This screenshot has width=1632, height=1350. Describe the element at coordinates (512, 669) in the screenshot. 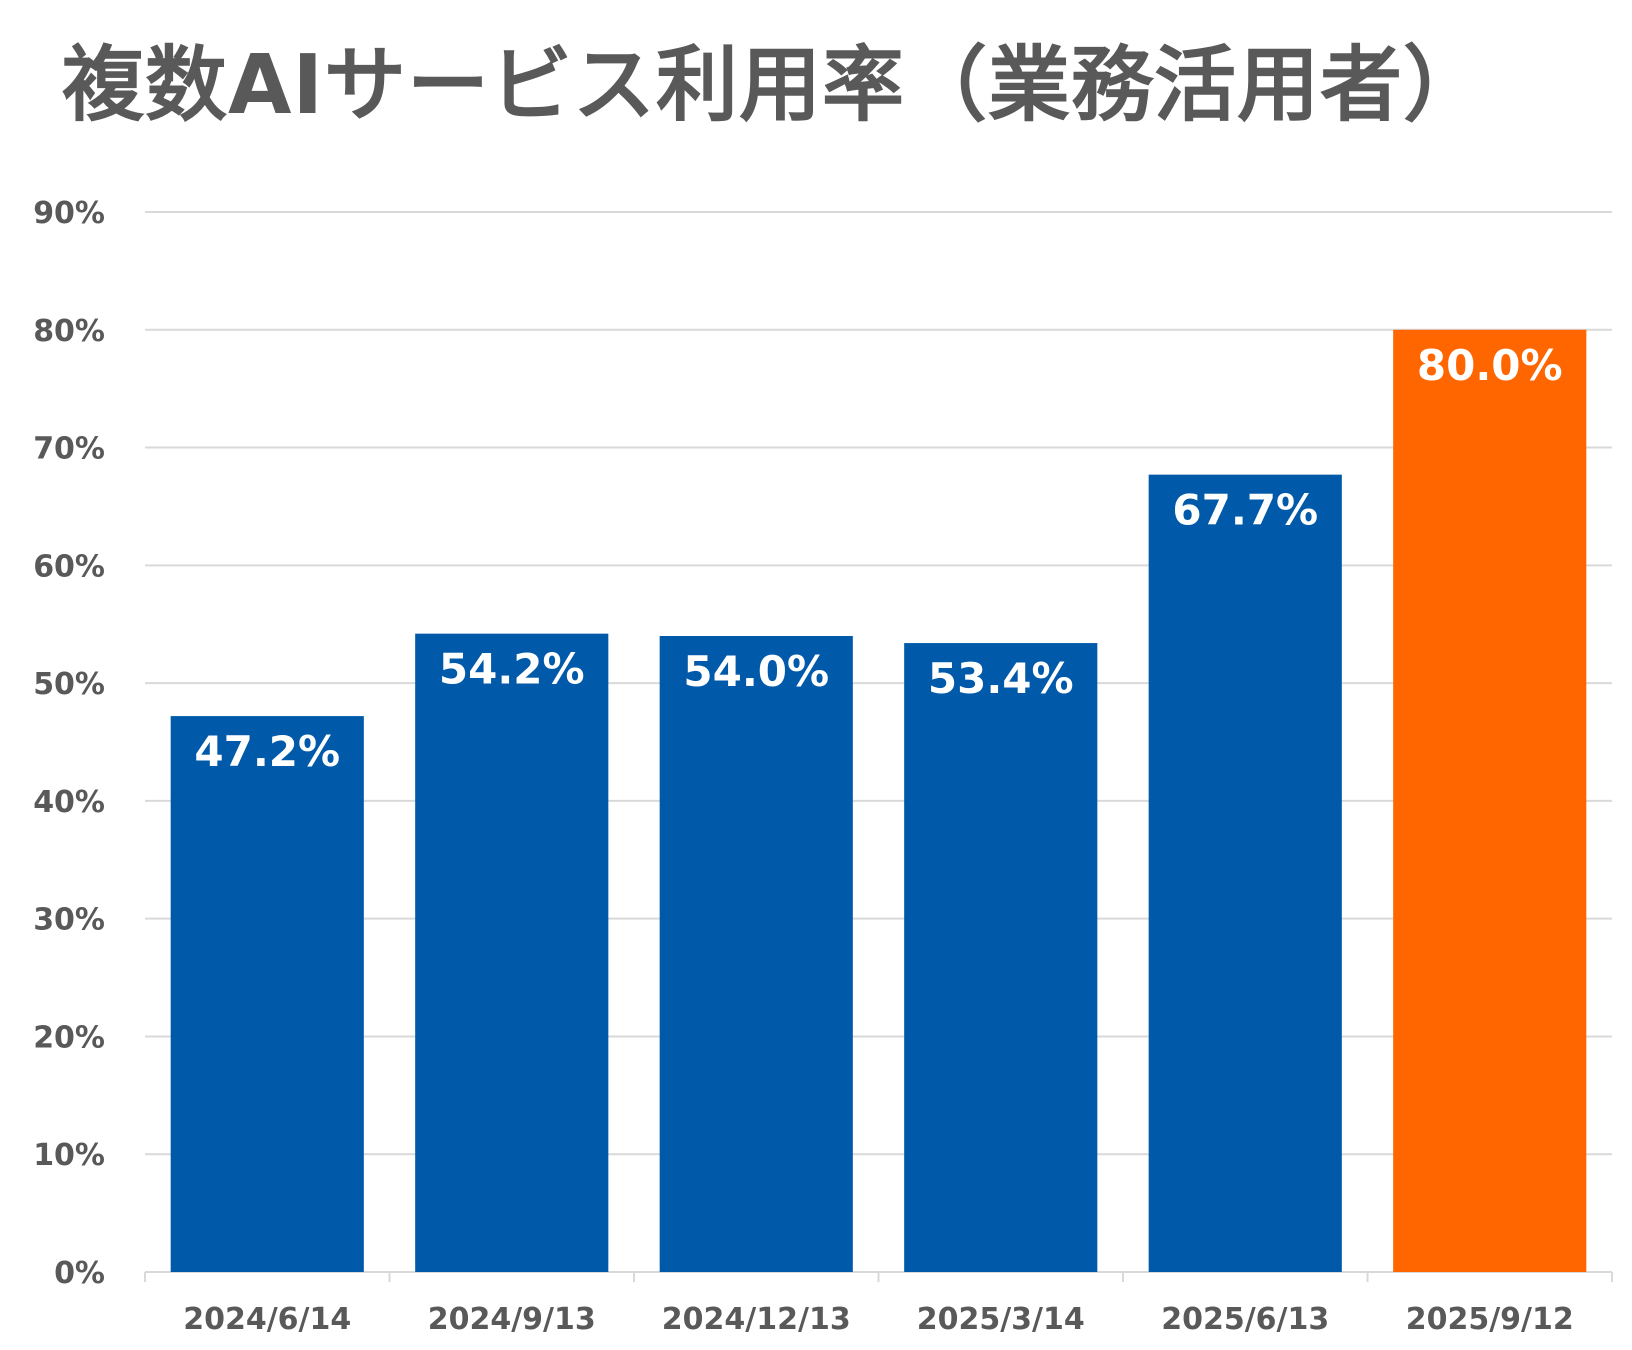

I see `data-label: 54.2%` at that location.